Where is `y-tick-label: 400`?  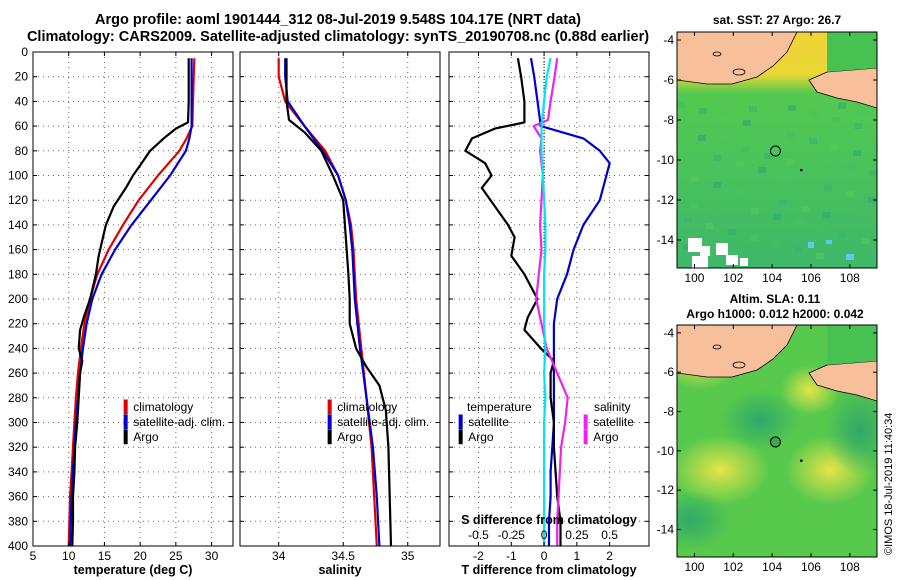 y-tick-label: 400 is located at coordinates (18, 546).